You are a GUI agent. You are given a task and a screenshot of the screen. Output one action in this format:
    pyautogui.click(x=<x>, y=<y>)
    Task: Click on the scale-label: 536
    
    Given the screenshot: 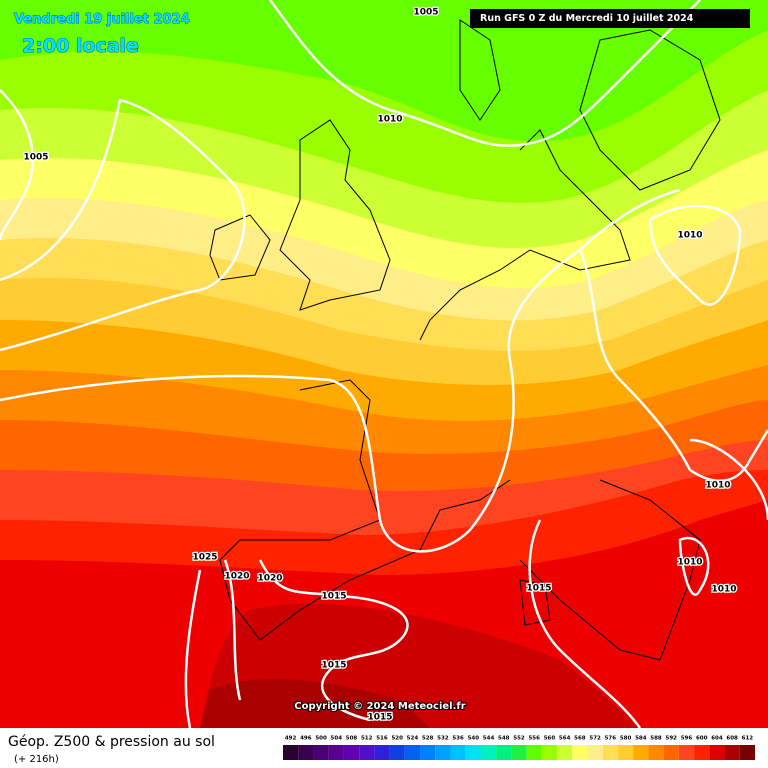 What is the action you would take?
    pyautogui.click(x=458, y=739)
    